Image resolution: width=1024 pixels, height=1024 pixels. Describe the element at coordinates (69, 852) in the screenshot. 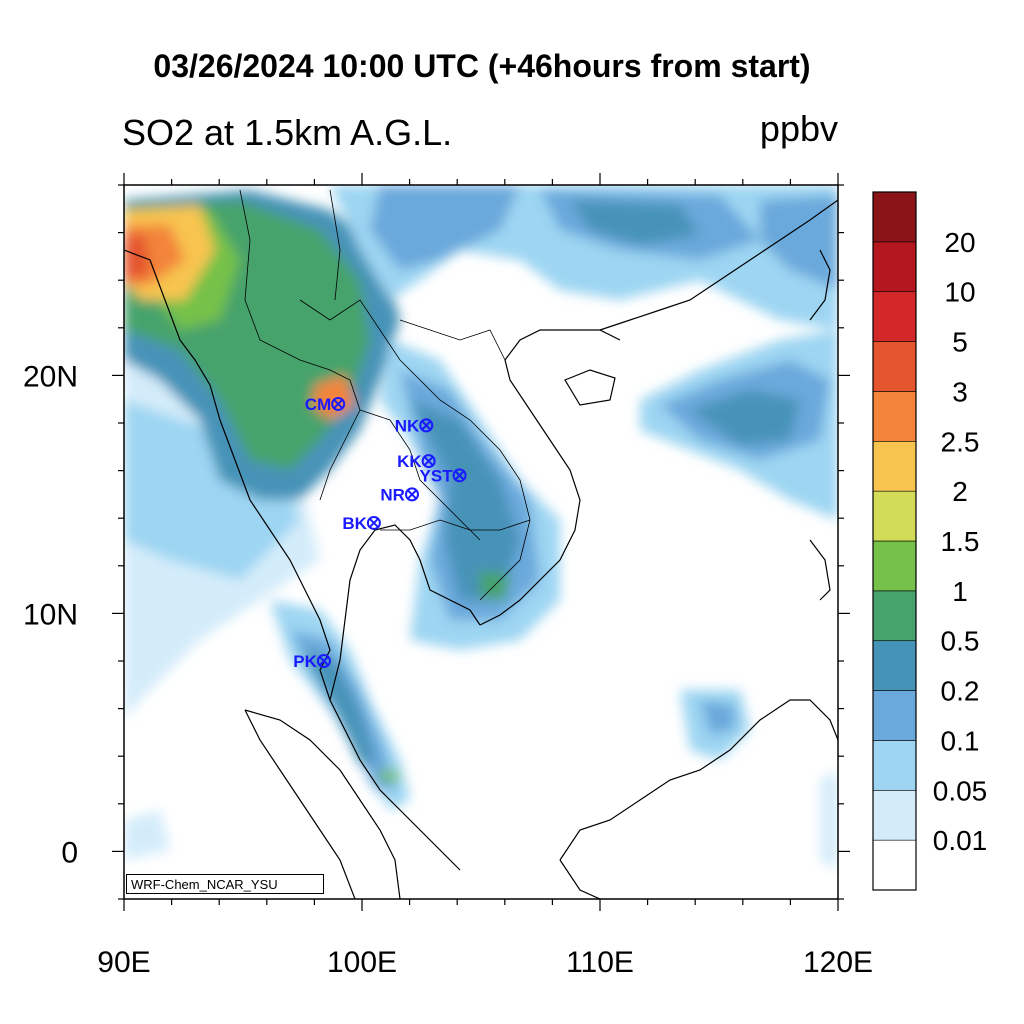

I see `y-tick-label: 0` at that location.